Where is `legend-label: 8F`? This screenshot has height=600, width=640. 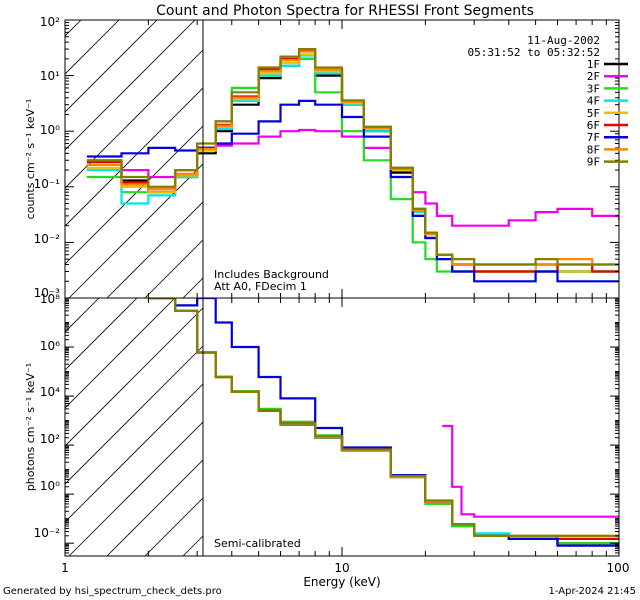
legend-label: 8F is located at coordinates (593, 149).